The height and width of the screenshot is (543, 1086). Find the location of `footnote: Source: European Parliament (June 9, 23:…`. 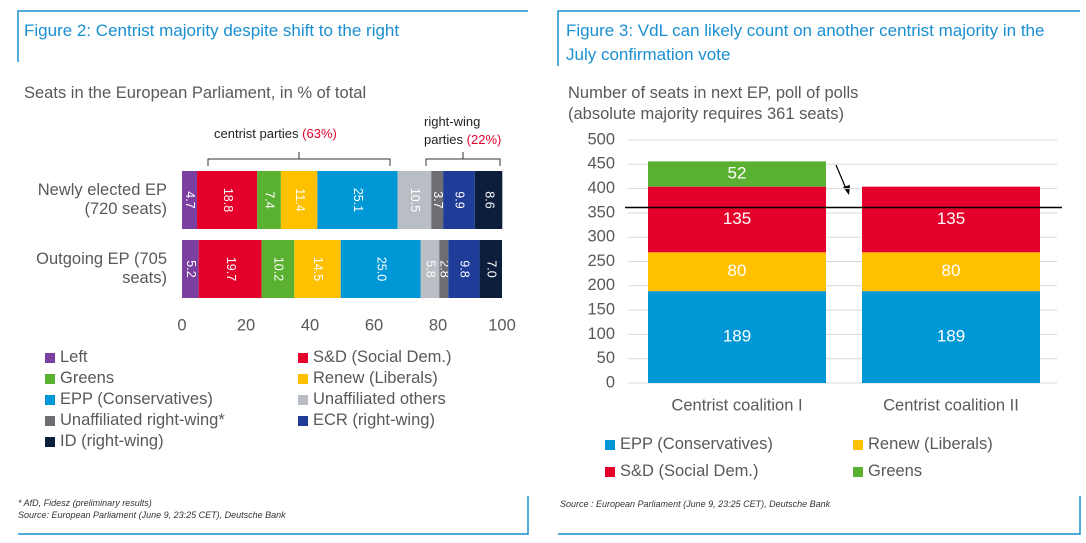

footnote: Source: European Parliament (June 9, 23:… is located at coordinates (152, 515).